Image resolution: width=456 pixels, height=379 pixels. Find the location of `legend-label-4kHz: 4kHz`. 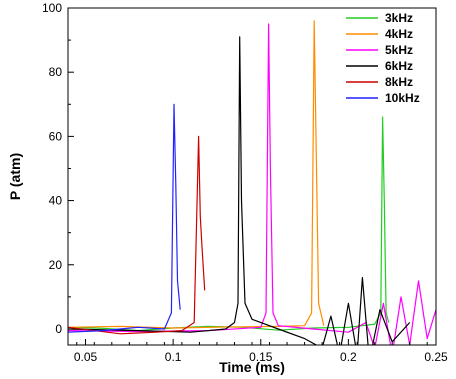

legend-label-4kHz: 4kHz is located at coordinates (399, 34).